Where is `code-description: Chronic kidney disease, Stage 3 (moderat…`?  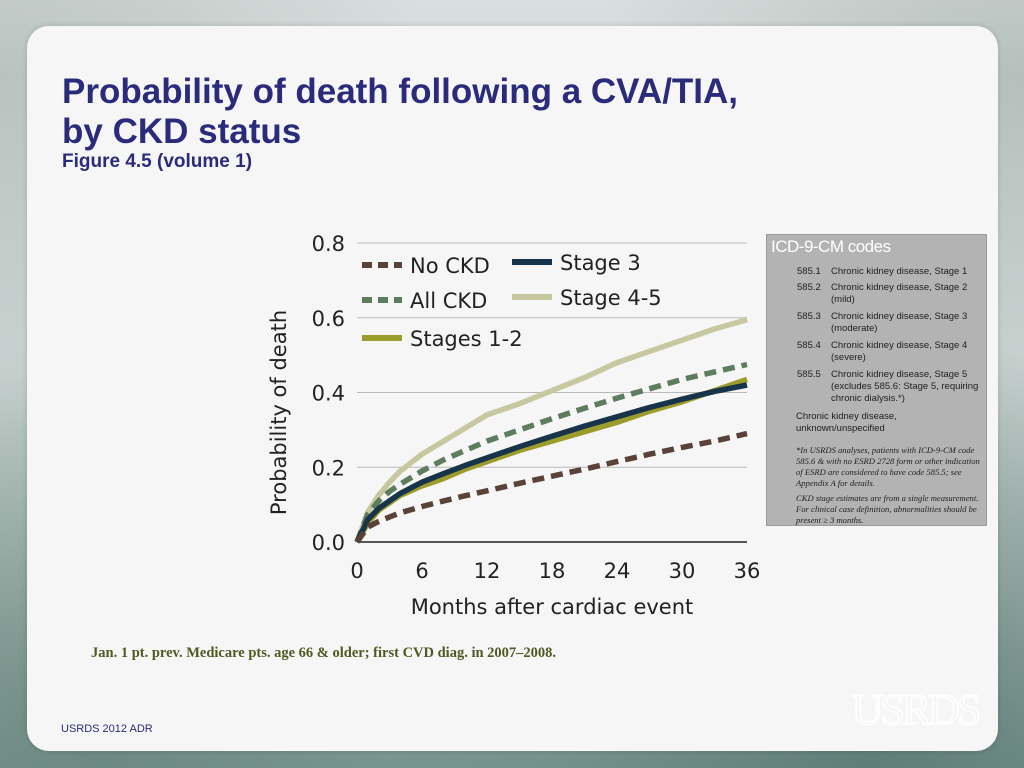 code-description: Chronic kidney disease, Stage 3 (moderat… is located at coordinates (899, 322).